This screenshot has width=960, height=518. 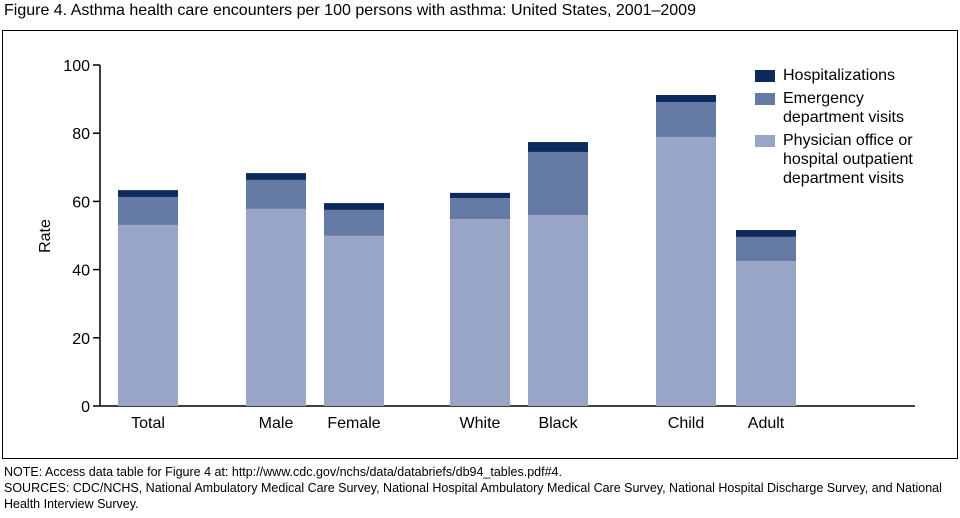 What do you see at coordinates (81, 339) in the screenshot?
I see `y-tick-label: 20` at bounding box center [81, 339].